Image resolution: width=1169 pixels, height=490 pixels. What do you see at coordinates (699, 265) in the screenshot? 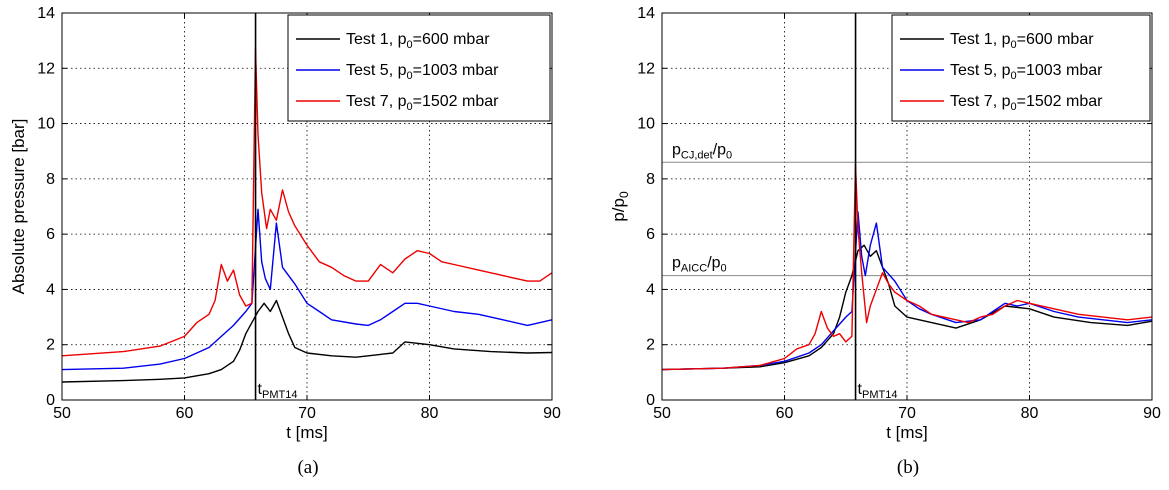
I see `reference-line-label: pAICC/p0` at bounding box center [699, 265].